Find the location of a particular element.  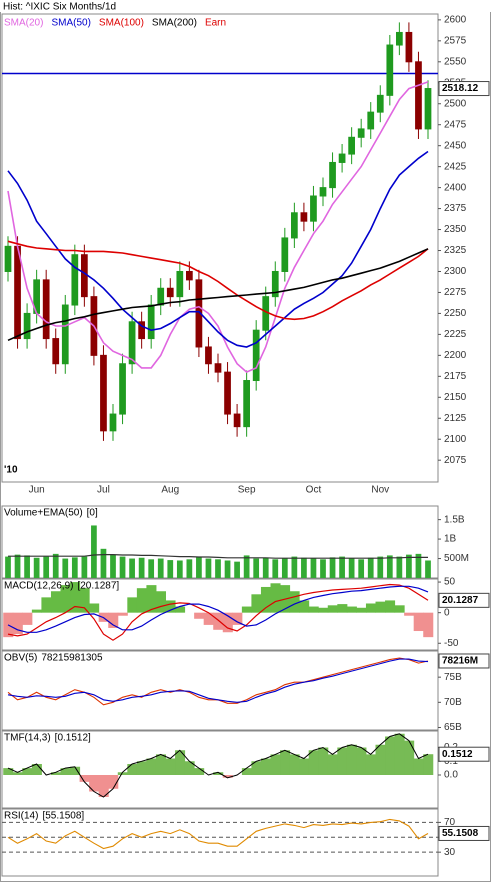

x-tick-label: Nov is located at coordinates (380, 490).